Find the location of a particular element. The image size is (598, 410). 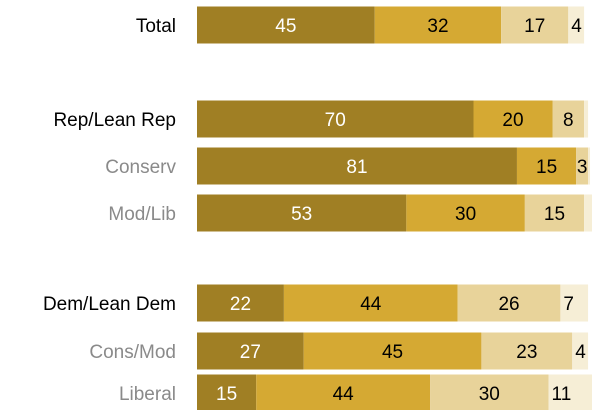

data-label: 26 is located at coordinates (508, 304).